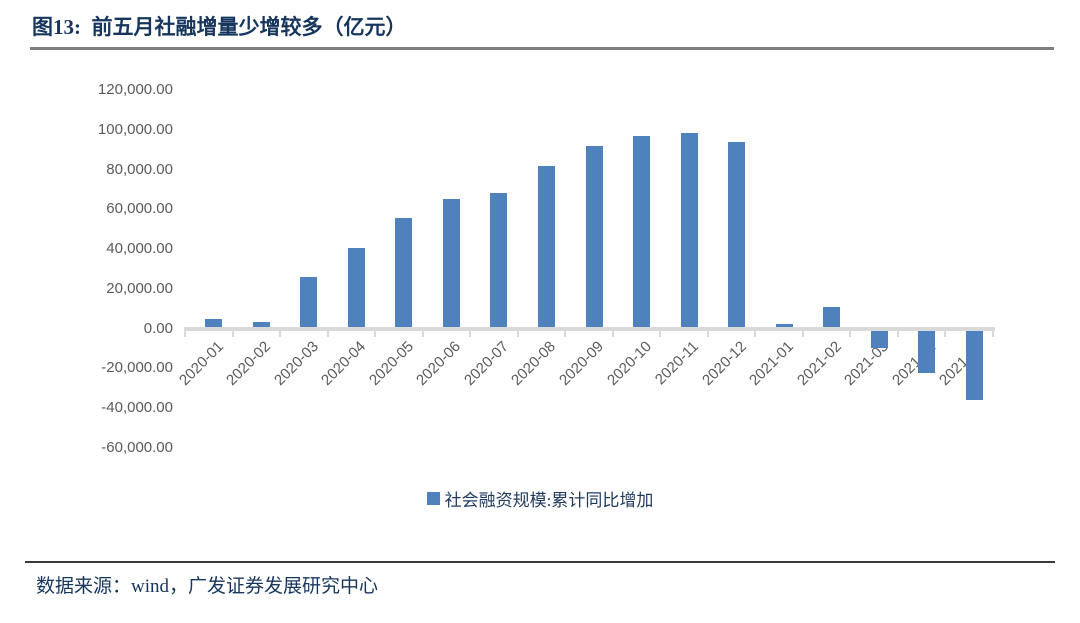  I want to click on y-axis-tick-label: -60,000.00, so click(137, 447).